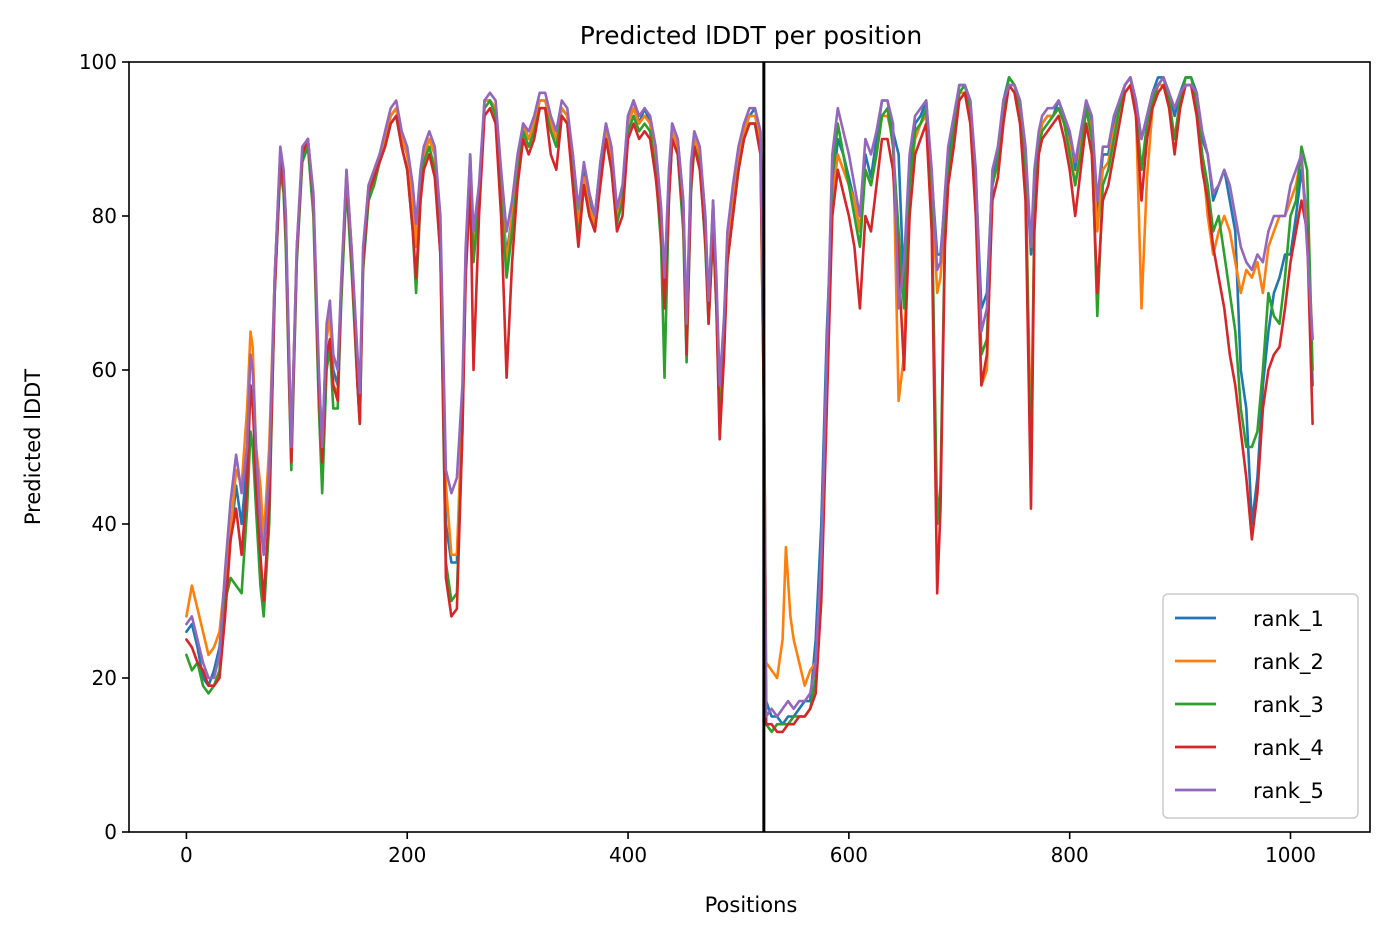 The height and width of the screenshot is (939, 1391). Describe the element at coordinates (186, 855) in the screenshot. I see `x-tick-label: 0` at that location.